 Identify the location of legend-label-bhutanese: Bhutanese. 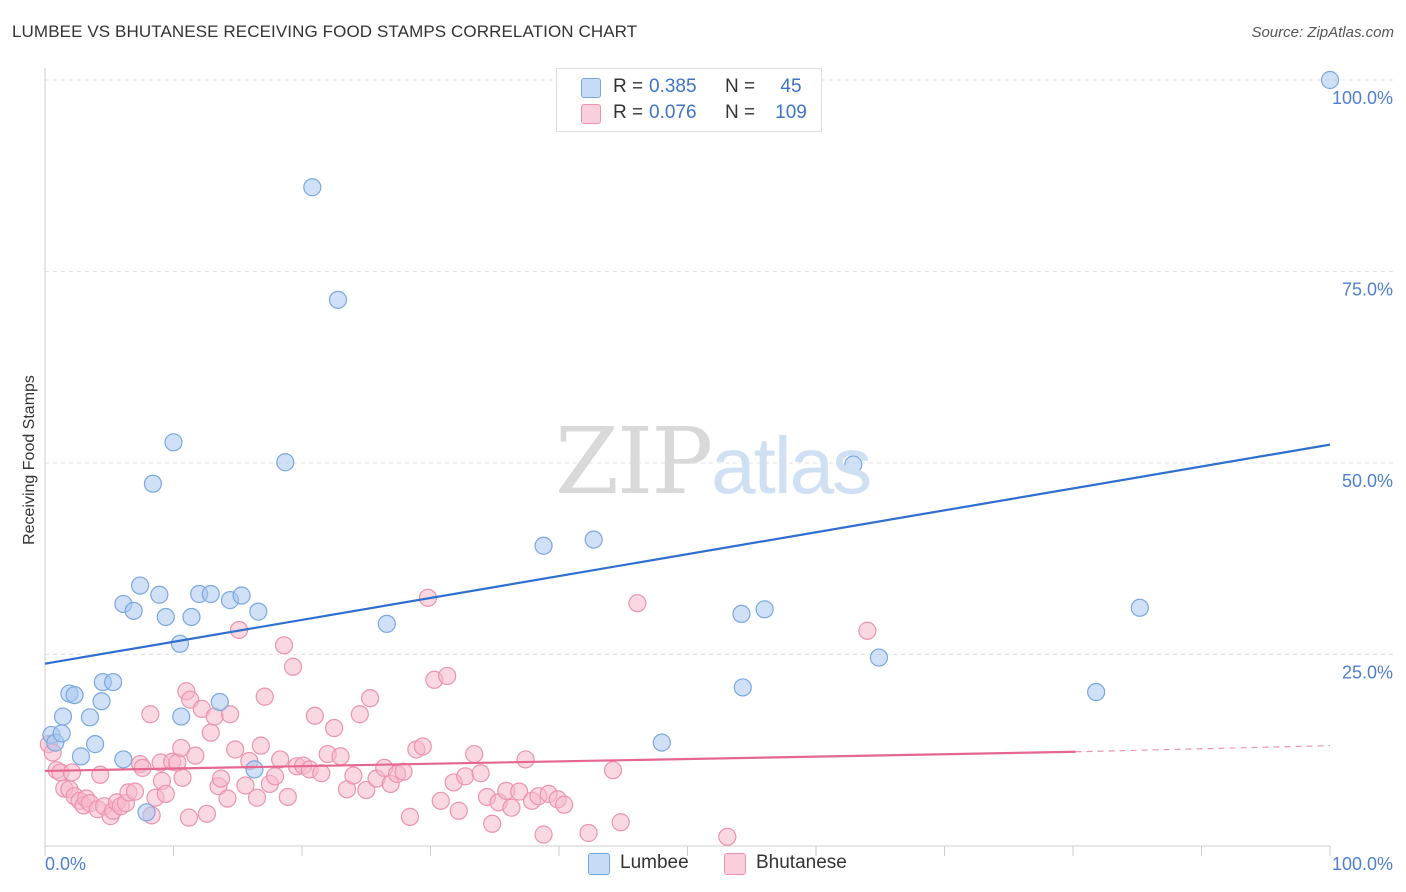
(801, 862).